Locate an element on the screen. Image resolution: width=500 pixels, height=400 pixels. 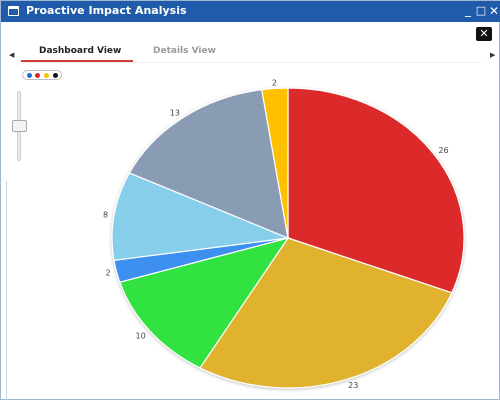
tab-divider is located at coordinates (251, 62).